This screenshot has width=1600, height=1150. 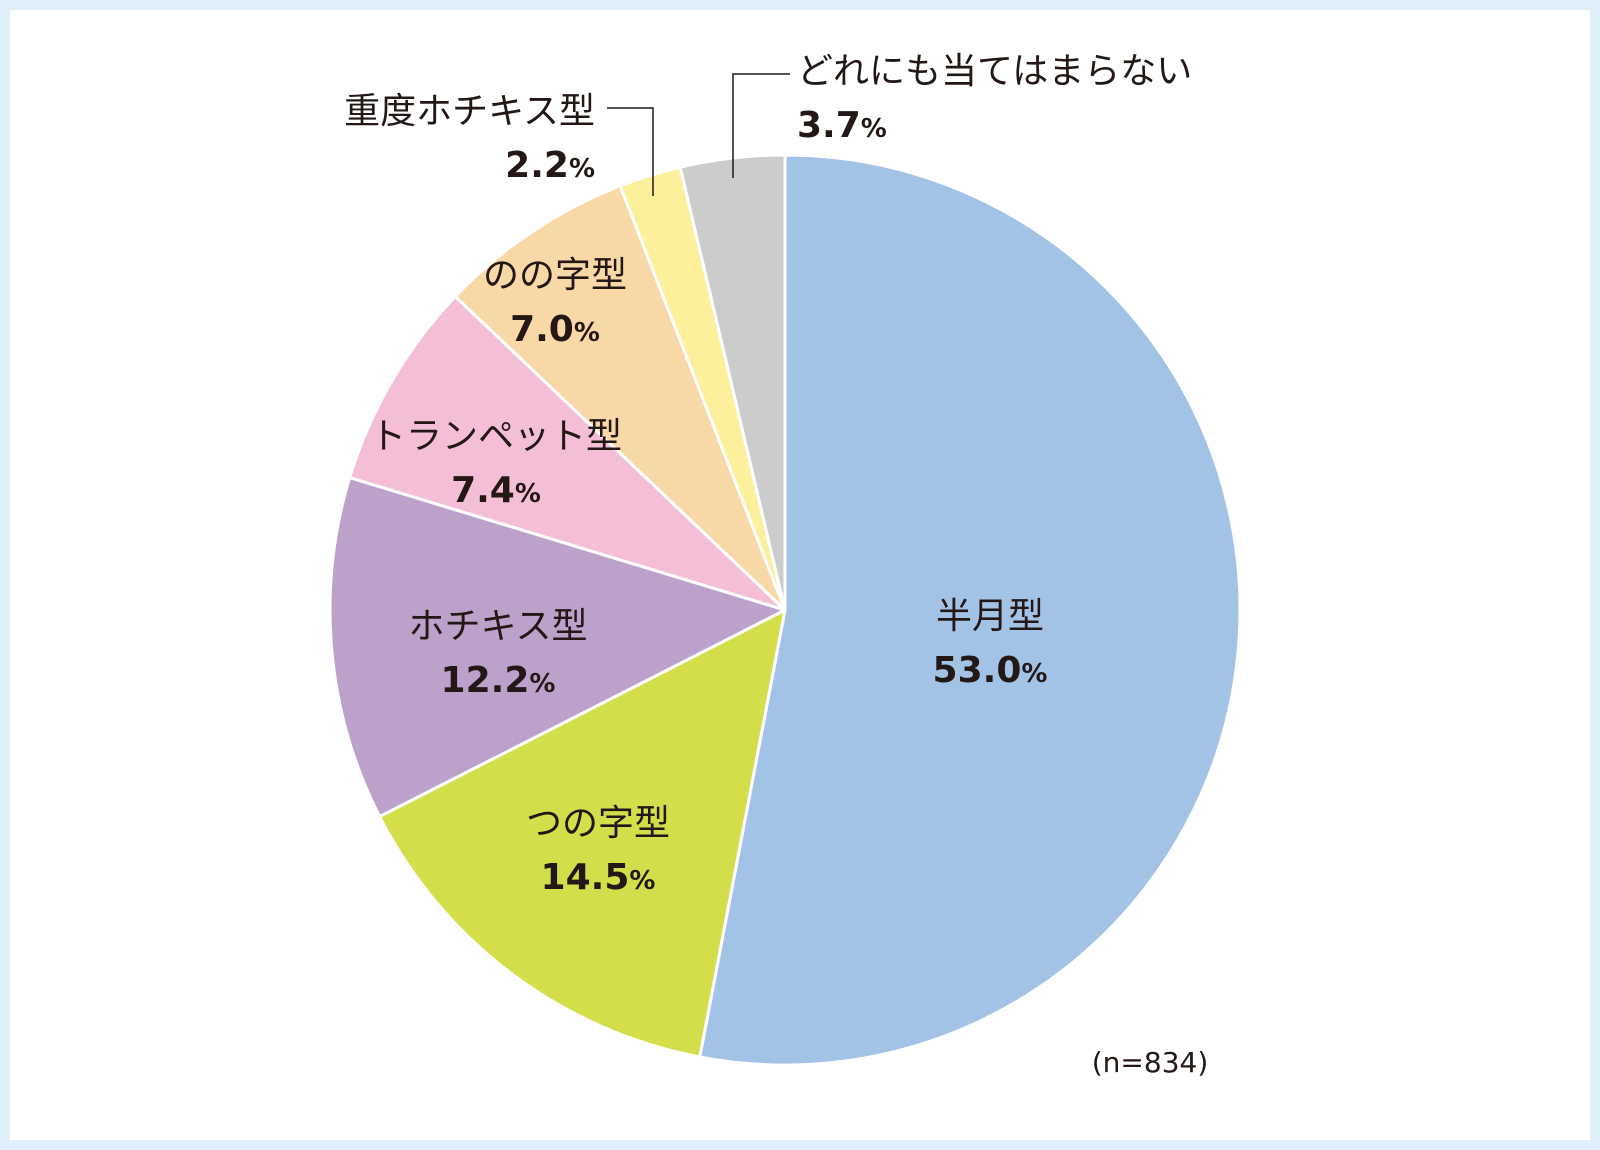 I want to click on slice-label-name-2: ホチキス型, so click(x=498, y=626).